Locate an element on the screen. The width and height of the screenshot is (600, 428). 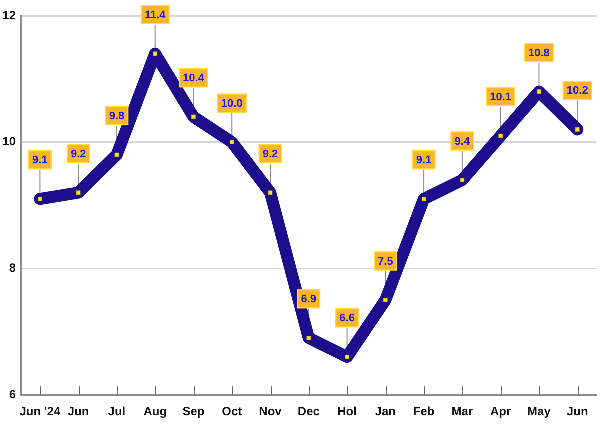
x-tick-label: Hol is located at coordinates (347, 411).